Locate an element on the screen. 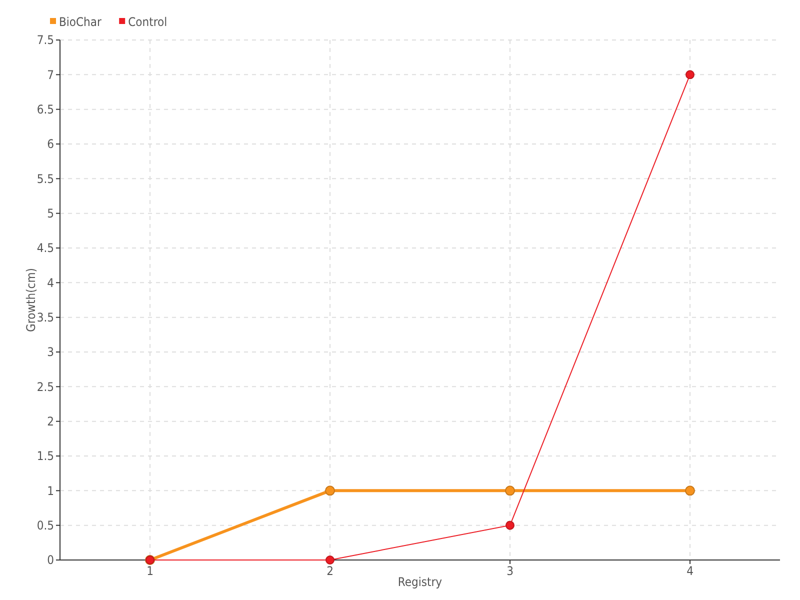 The image size is (800, 600). y-tick-label: 4.5 is located at coordinates (45, 248).